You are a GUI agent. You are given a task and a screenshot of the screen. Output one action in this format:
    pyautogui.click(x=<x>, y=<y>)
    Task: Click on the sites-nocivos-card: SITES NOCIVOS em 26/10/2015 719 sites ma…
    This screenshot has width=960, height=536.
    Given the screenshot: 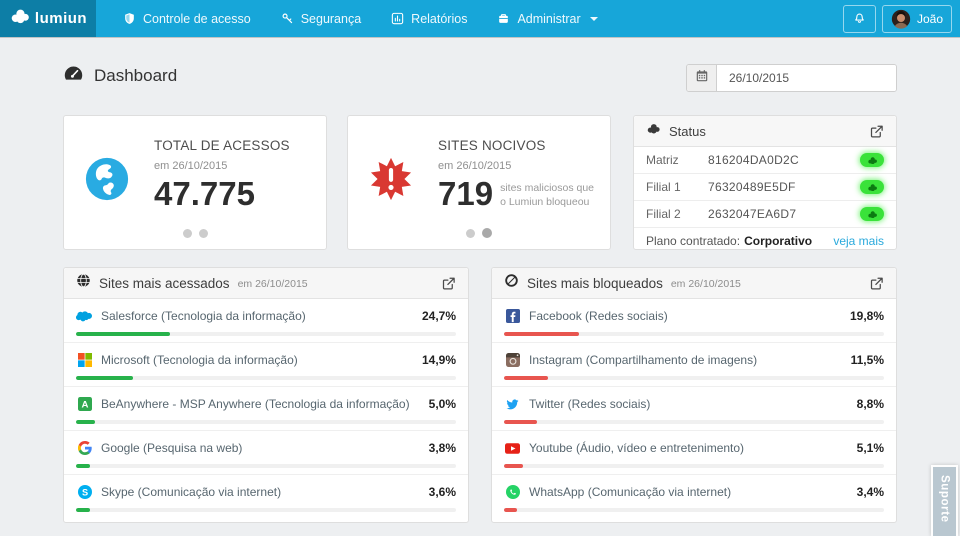 What is the action you would take?
    pyautogui.click(x=479, y=182)
    